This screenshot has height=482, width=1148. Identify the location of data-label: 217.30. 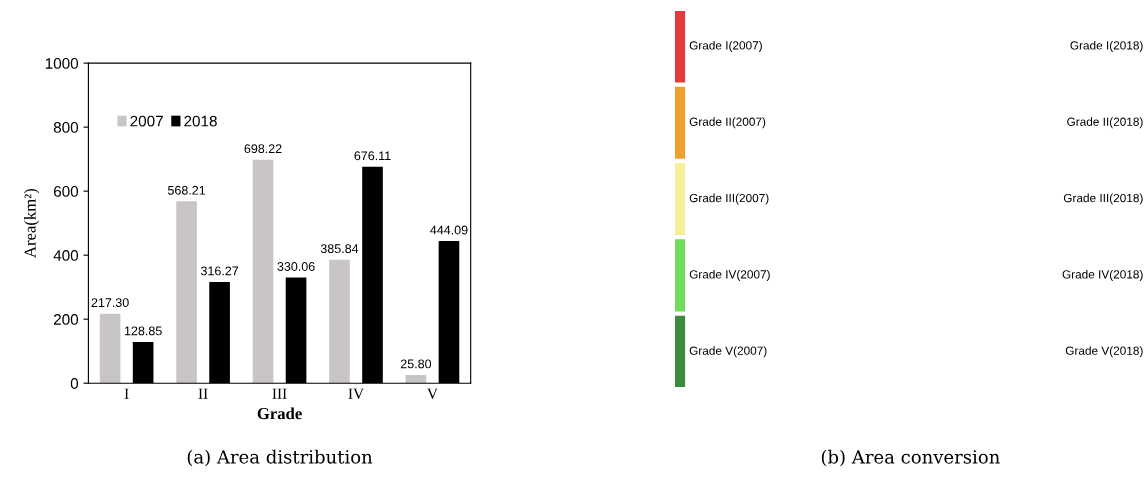
(110, 303).